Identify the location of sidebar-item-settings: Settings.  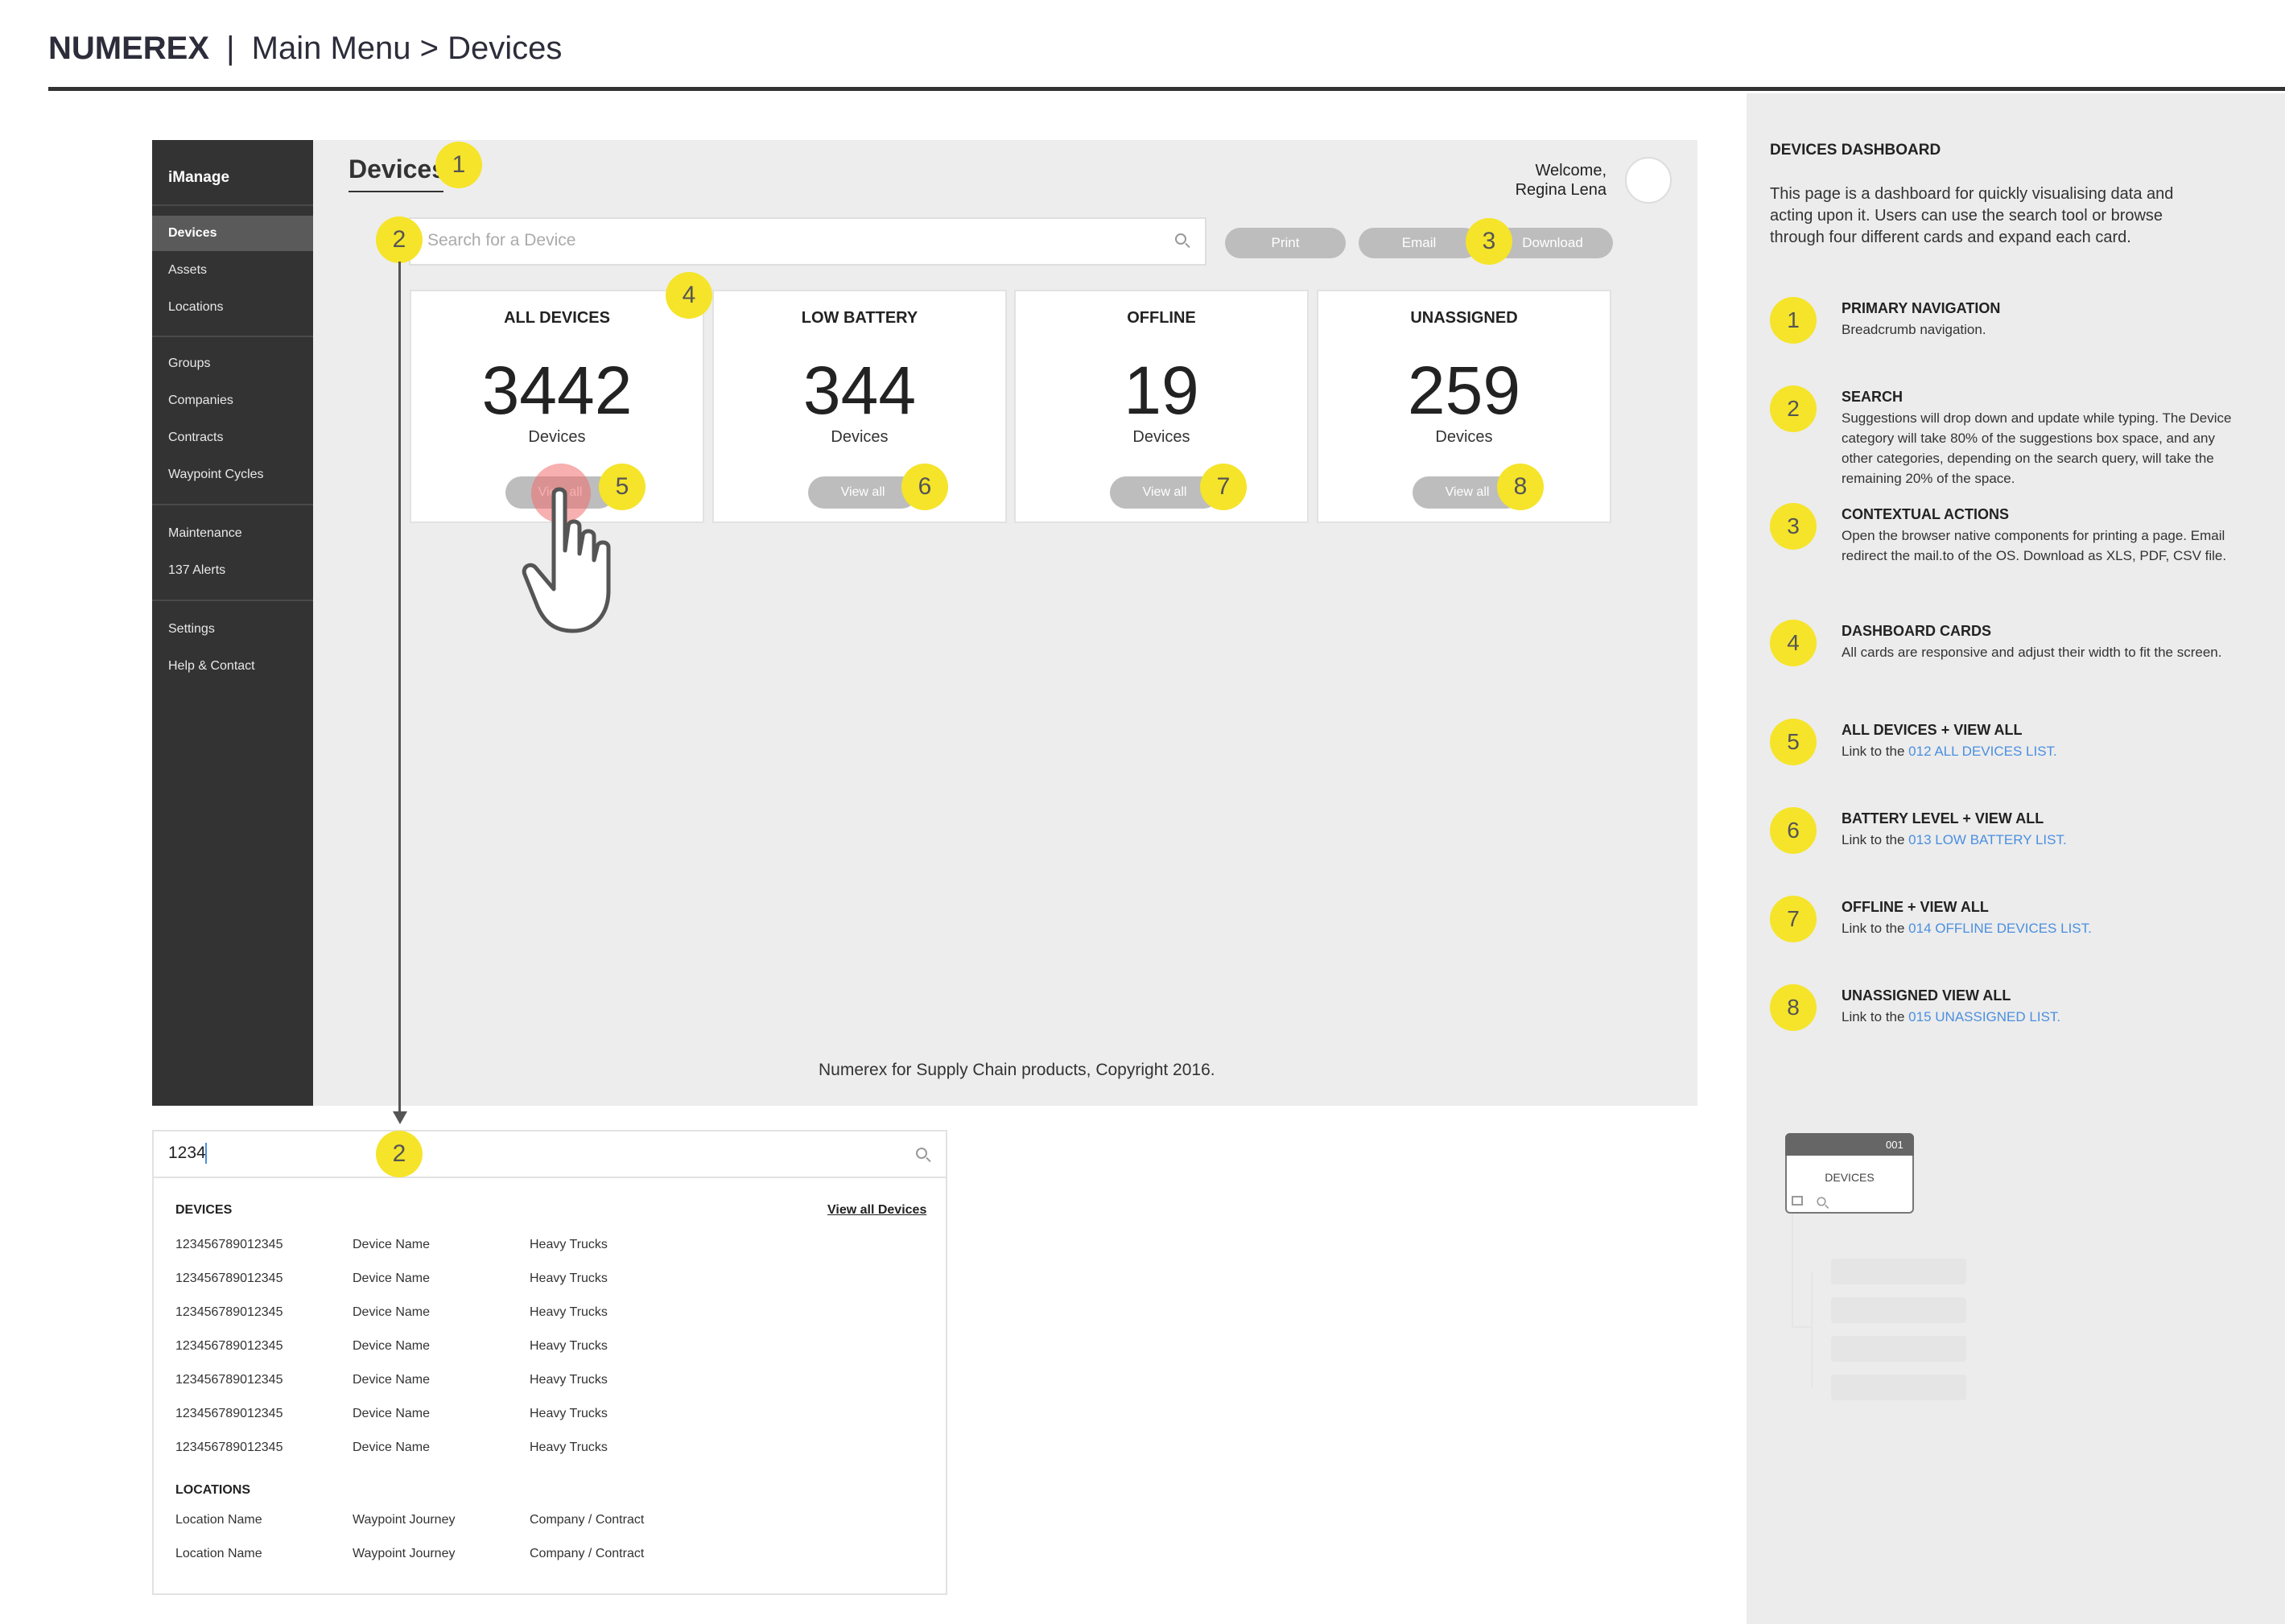
(191, 629).